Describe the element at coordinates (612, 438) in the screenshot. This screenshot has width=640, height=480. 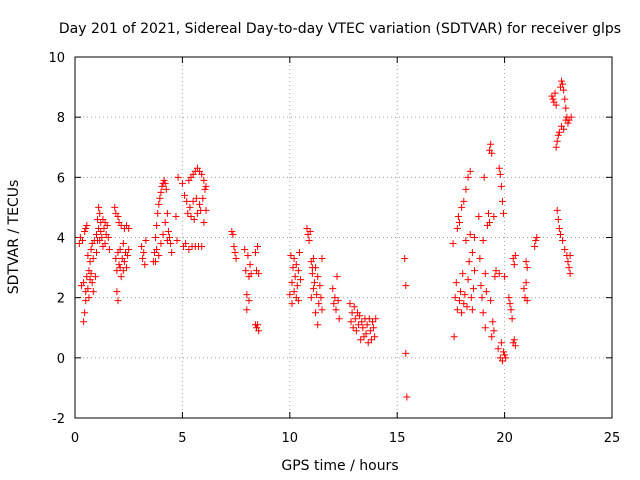
I see `x-tick-label: 25` at that location.